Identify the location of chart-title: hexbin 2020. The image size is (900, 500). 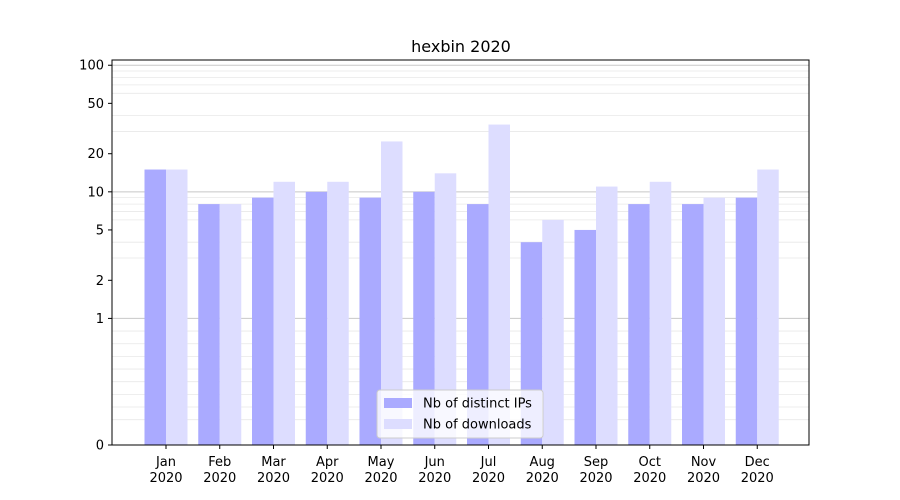
(461, 46).